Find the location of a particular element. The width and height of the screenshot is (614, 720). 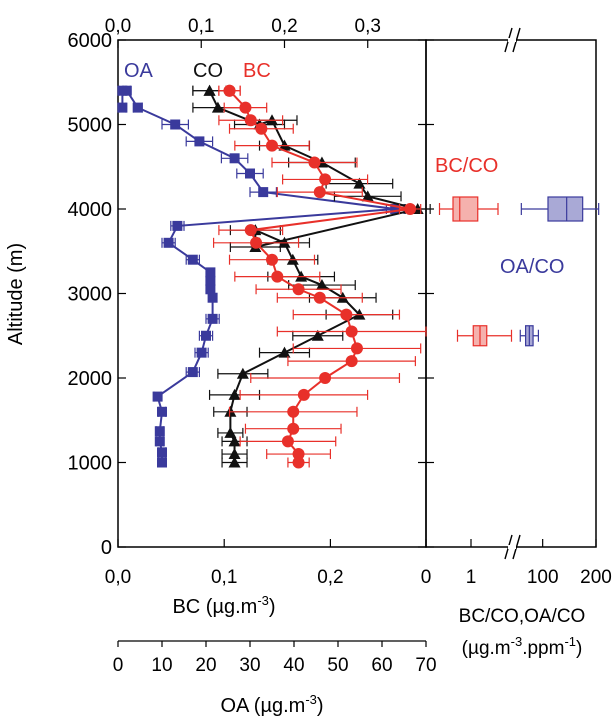

oa-co-box is located at coordinates (565, 209).